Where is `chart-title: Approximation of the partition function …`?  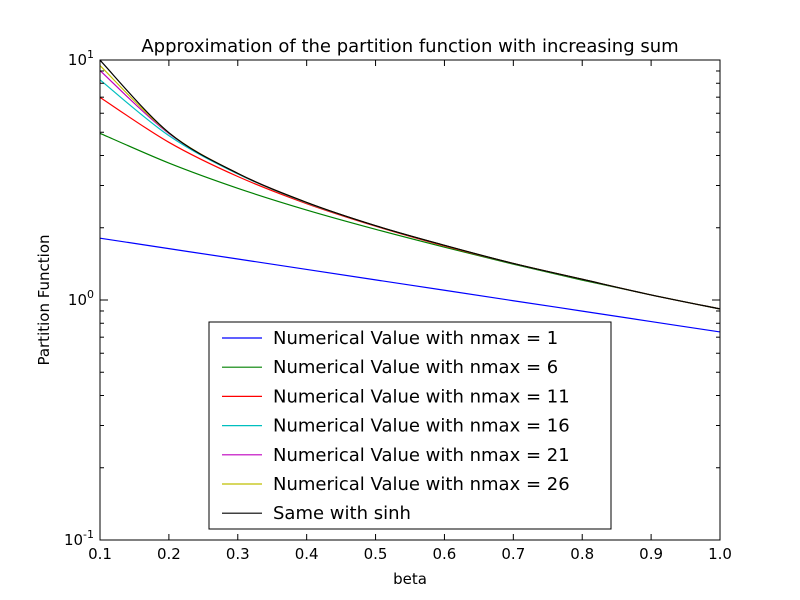 chart-title: Approximation of the partition function … is located at coordinates (409, 46).